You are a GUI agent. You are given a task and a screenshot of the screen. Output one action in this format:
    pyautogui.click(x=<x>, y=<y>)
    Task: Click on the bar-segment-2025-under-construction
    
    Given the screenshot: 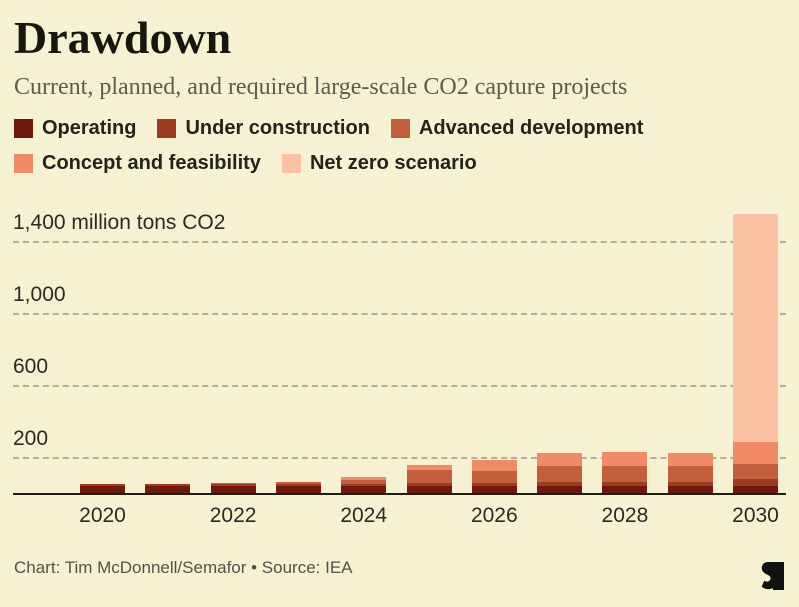 What is the action you would take?
    pyautogui.click(x=429, y=484)
    